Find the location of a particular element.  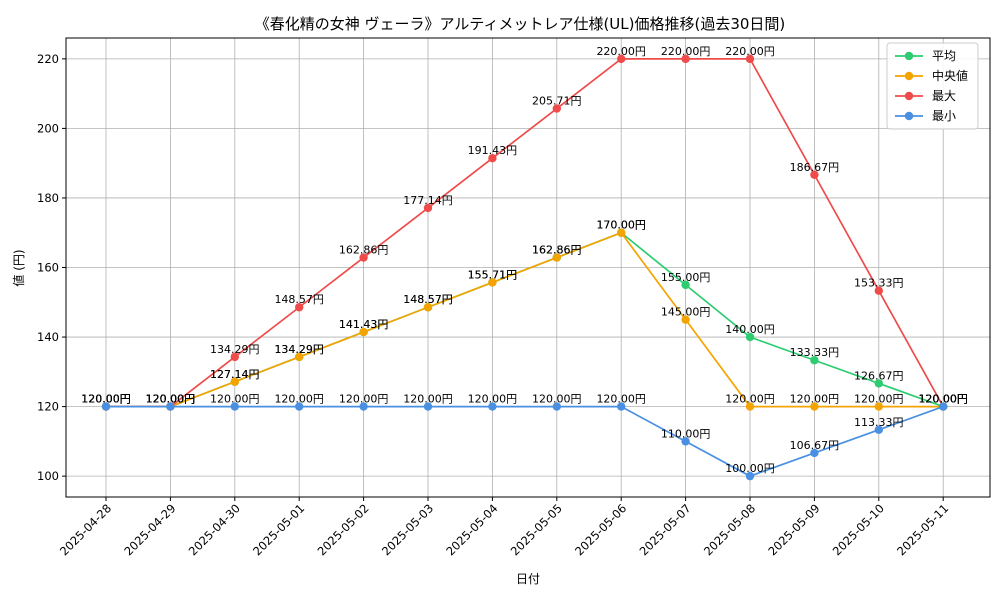

data-label: 140.00円 is located at coordinates (750, 329).